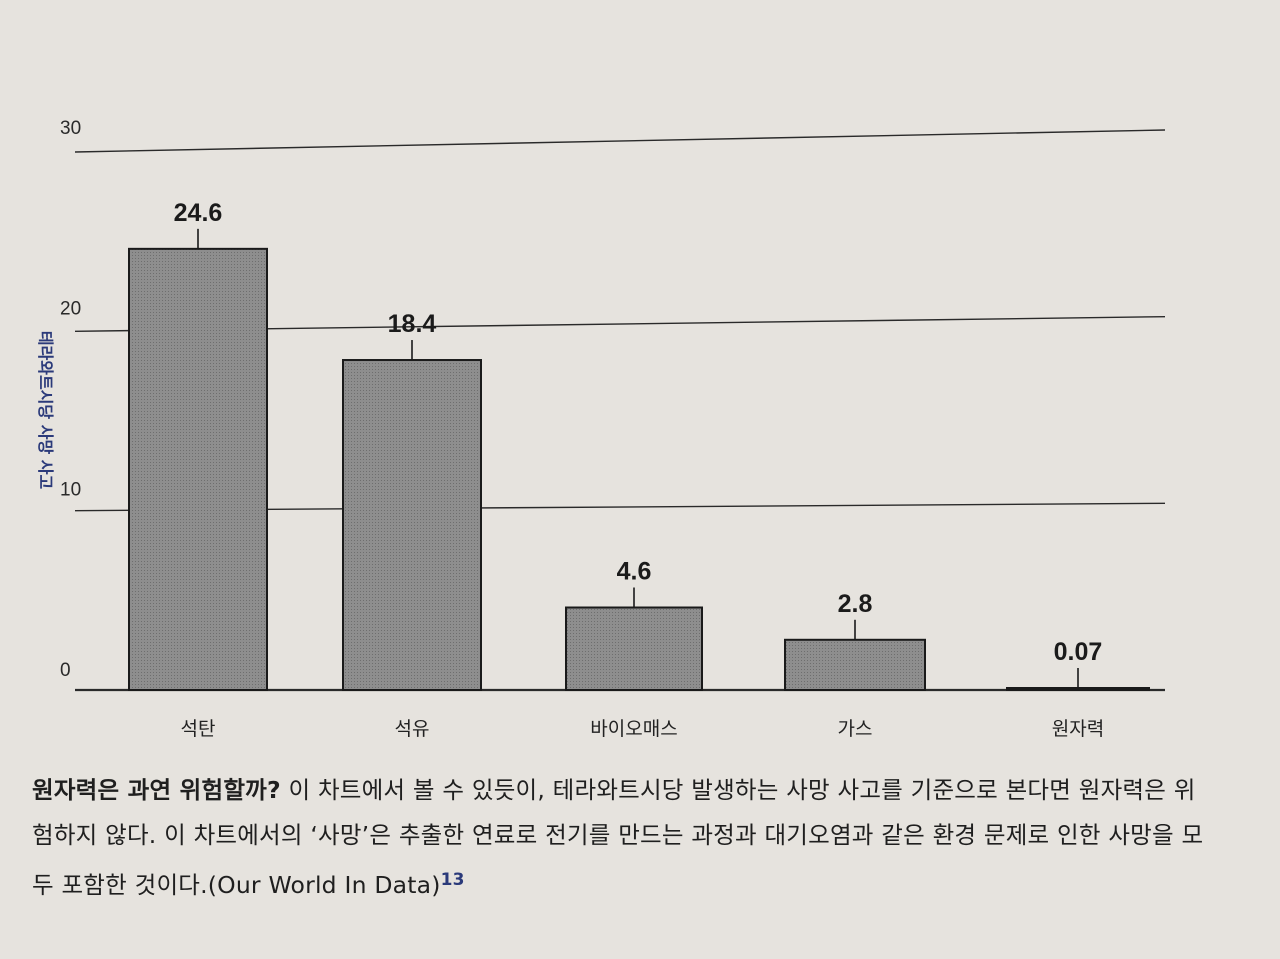  I want to click on value-label: 24.6, so click(198, 213).